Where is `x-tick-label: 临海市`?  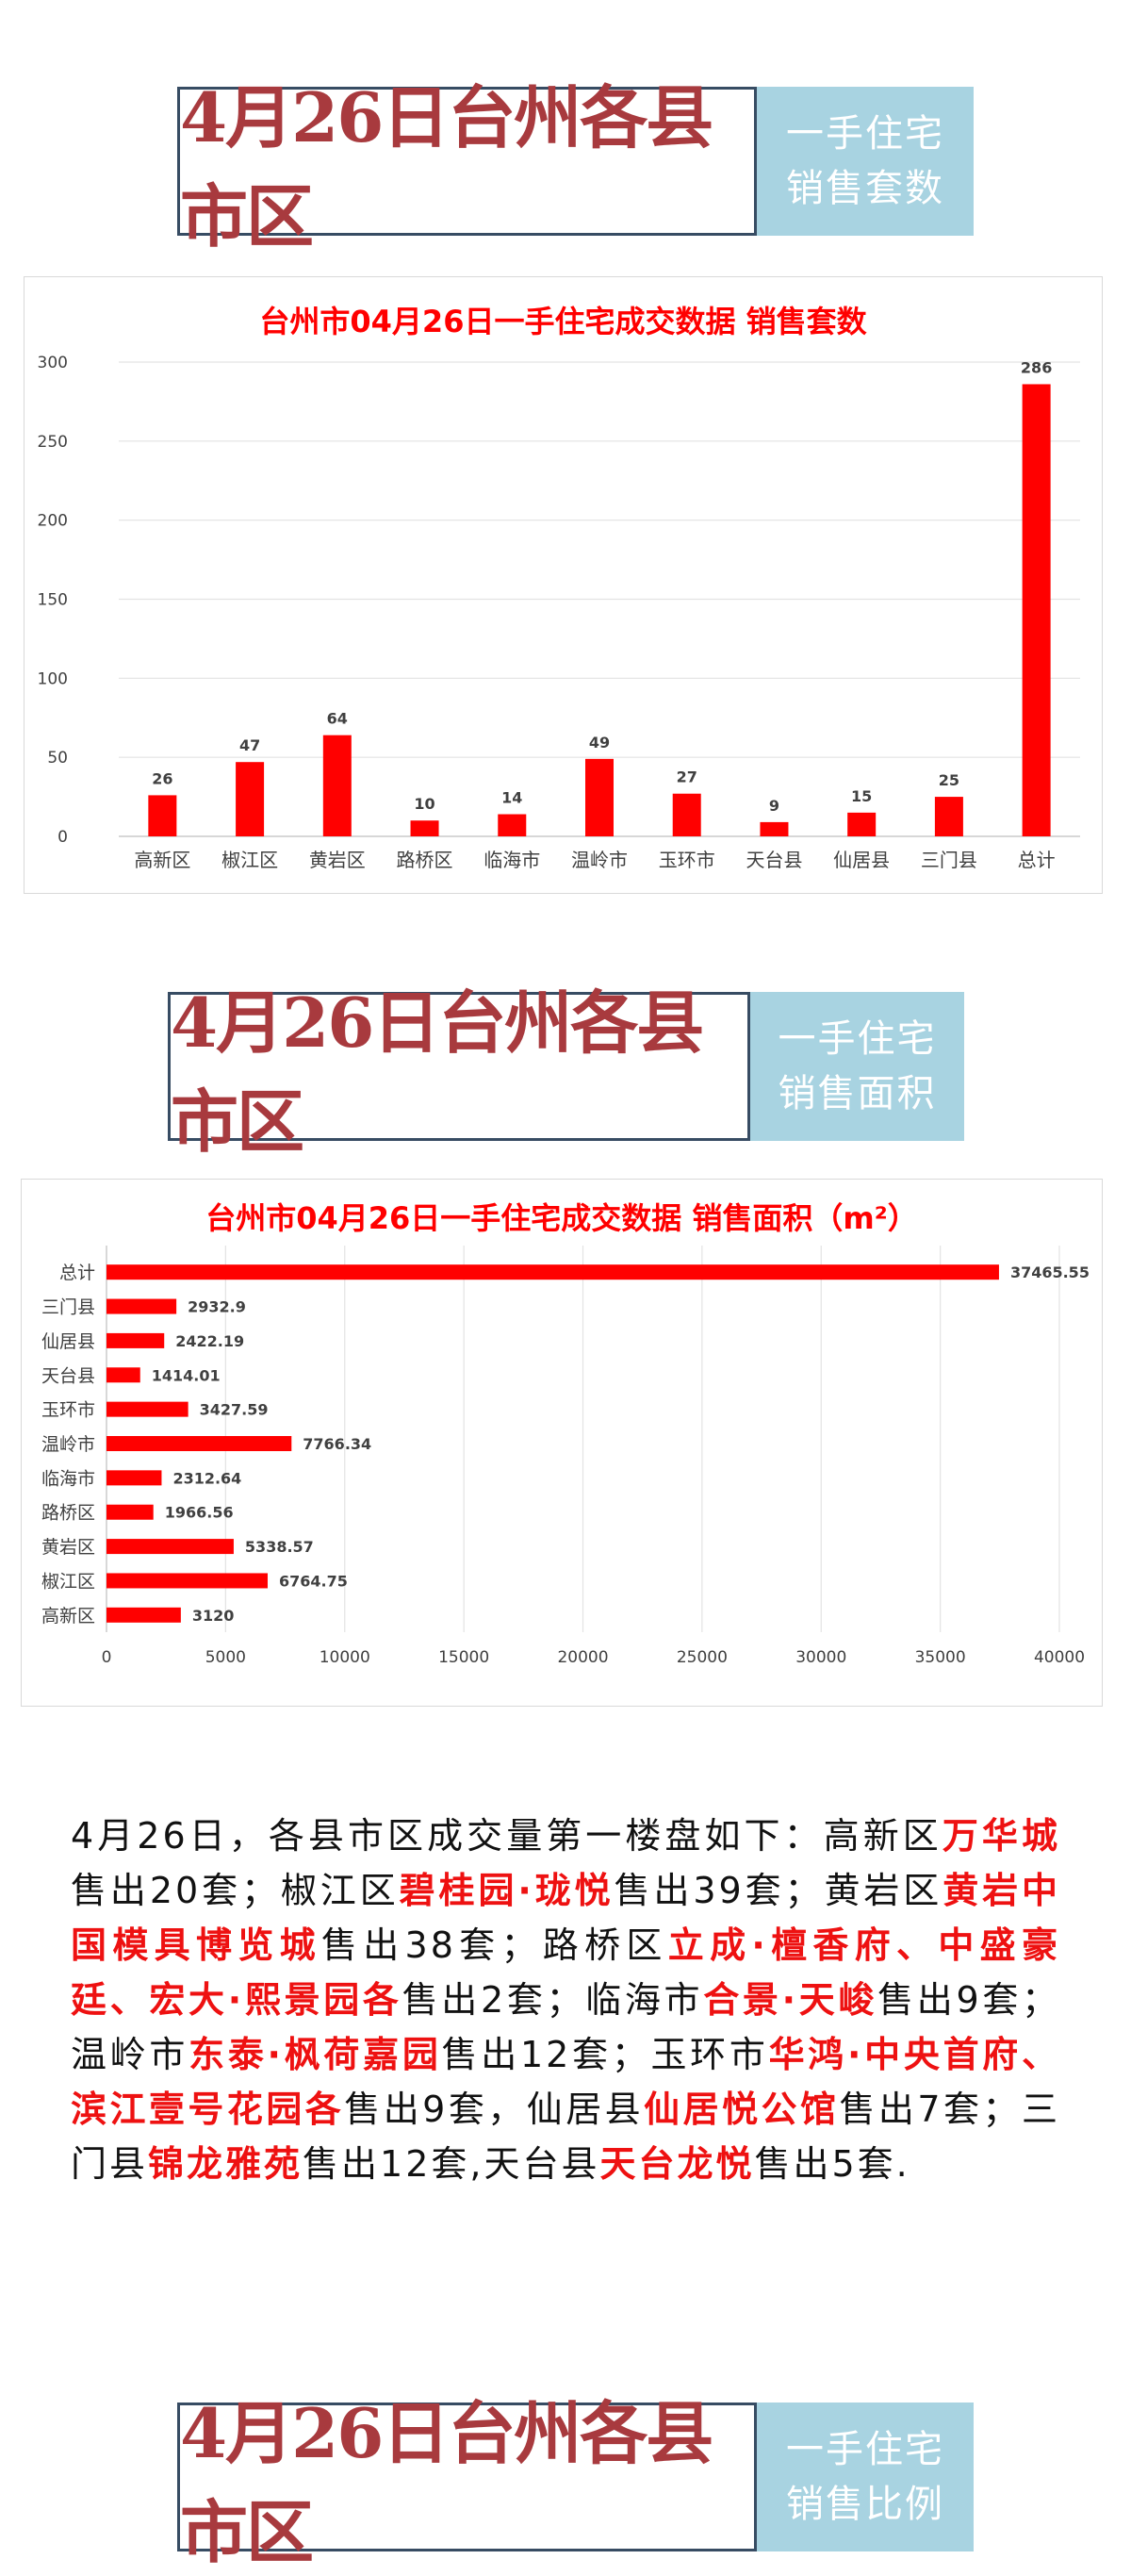
x-tick-label: 临海市 is located at coordinates (512, 860).